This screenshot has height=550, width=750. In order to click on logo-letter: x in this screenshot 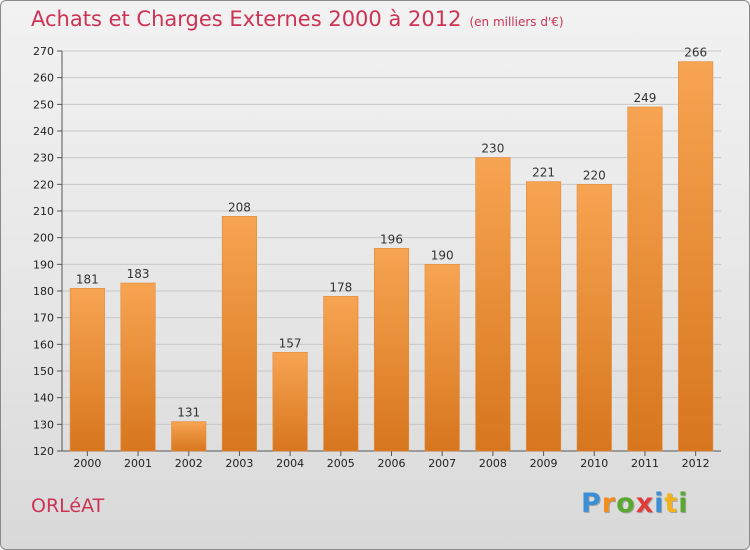, I will do `click(645, 503)`.